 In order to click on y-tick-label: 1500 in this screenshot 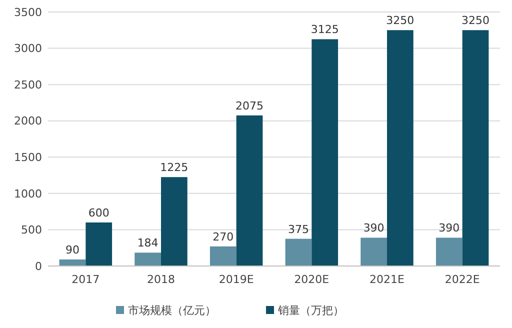, I will do `click(28, 157)`.